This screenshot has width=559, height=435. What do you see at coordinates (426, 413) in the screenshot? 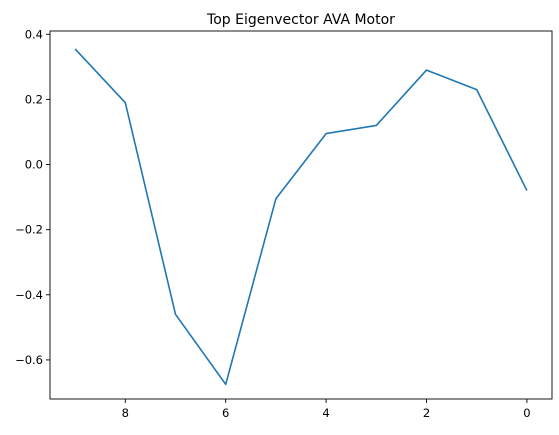
I see `x-tick-label: 2` at bounding box center [426, 413].